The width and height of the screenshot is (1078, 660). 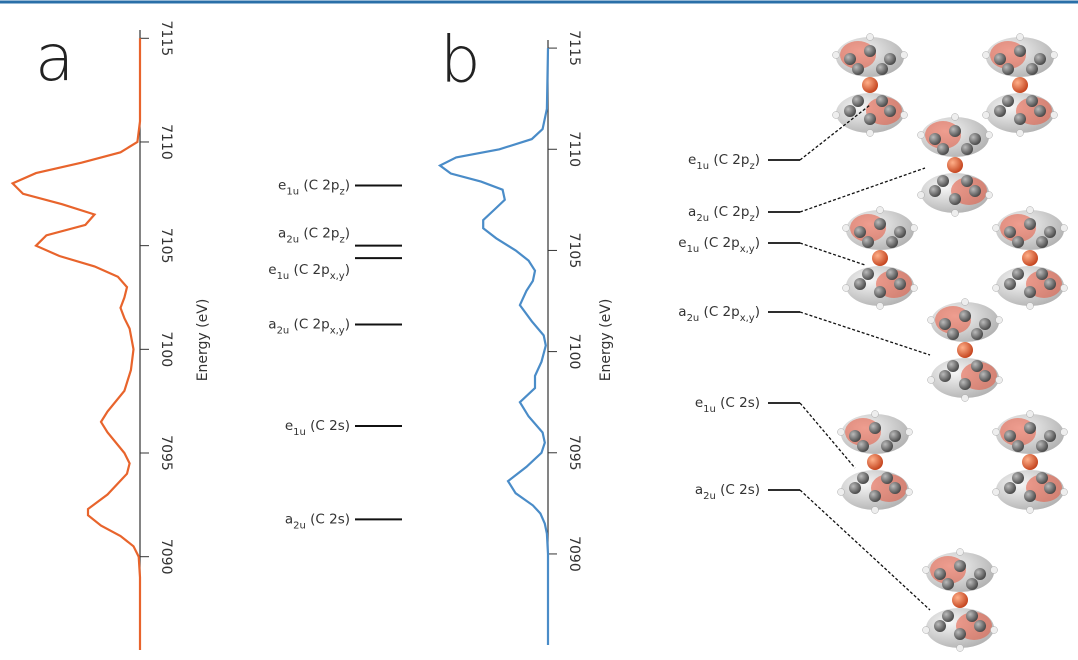 I want to click on panel-letter: b, so click(x=460, y=61).